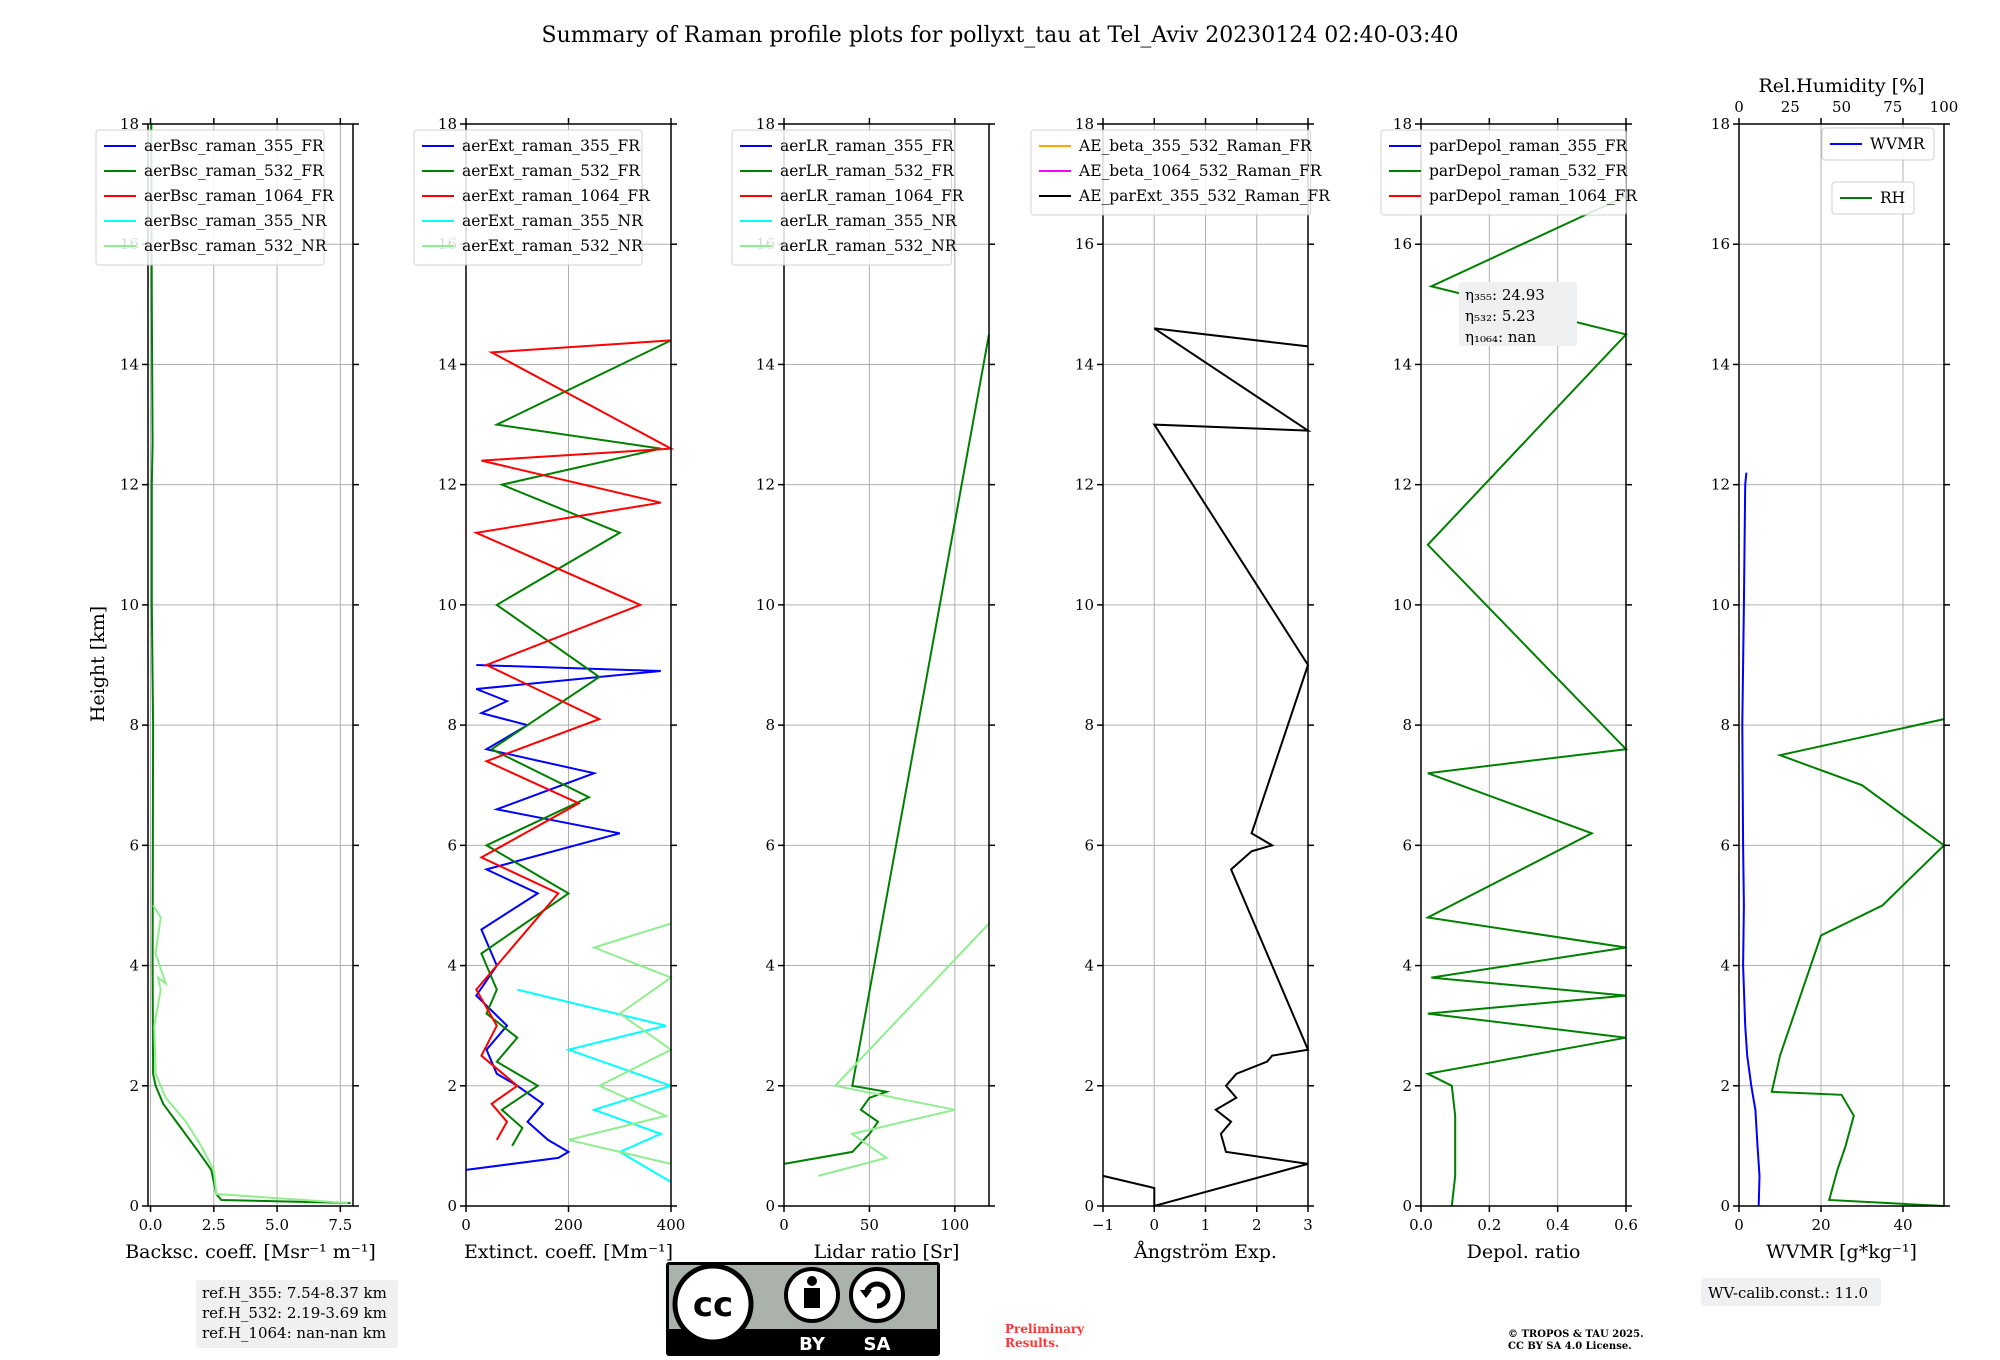 The image size is (2000, 1360). What do you see at coordinates (1257, 1225) in the screenshot?
I see `x-tick-label: 2` at bounding box center [1257, 1225].